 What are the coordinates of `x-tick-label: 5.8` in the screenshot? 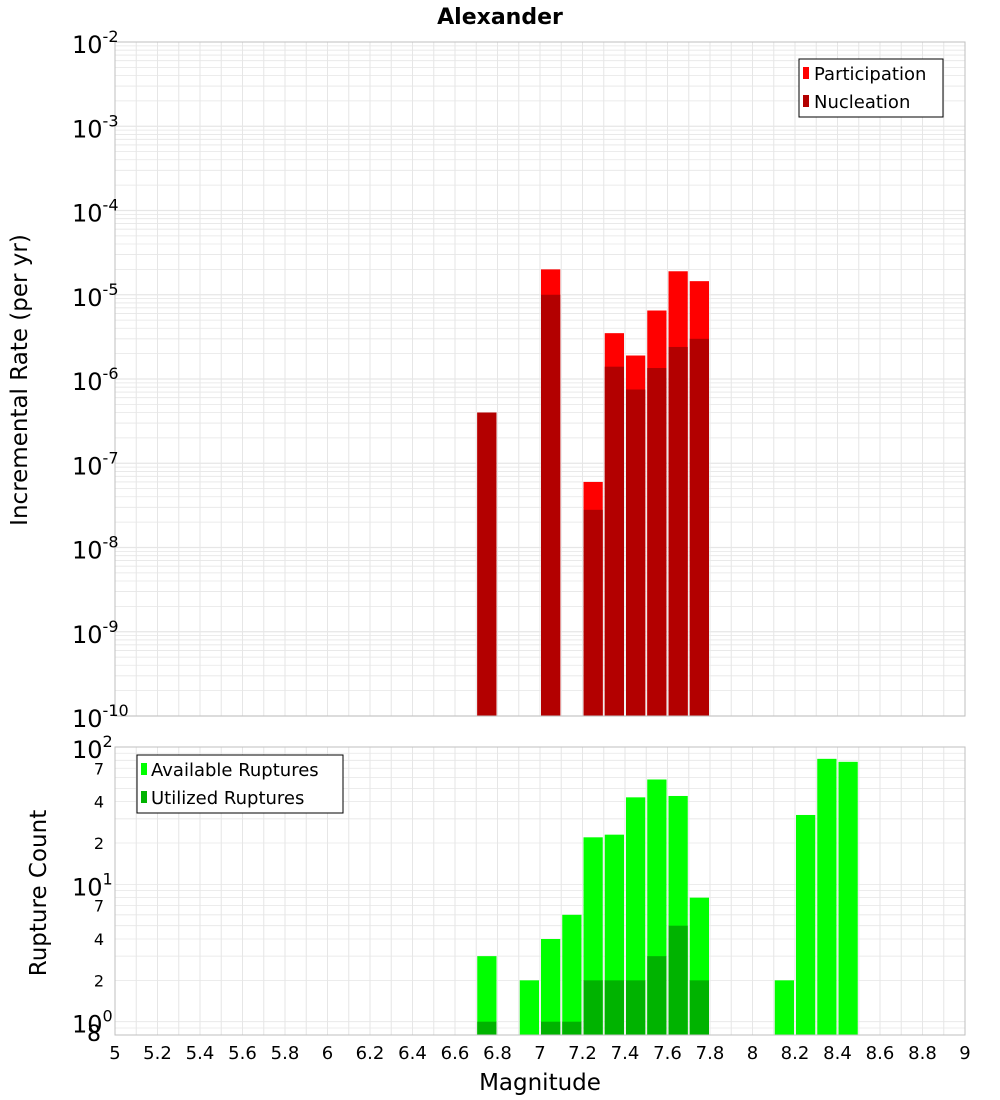 It's located at (285, 1053).